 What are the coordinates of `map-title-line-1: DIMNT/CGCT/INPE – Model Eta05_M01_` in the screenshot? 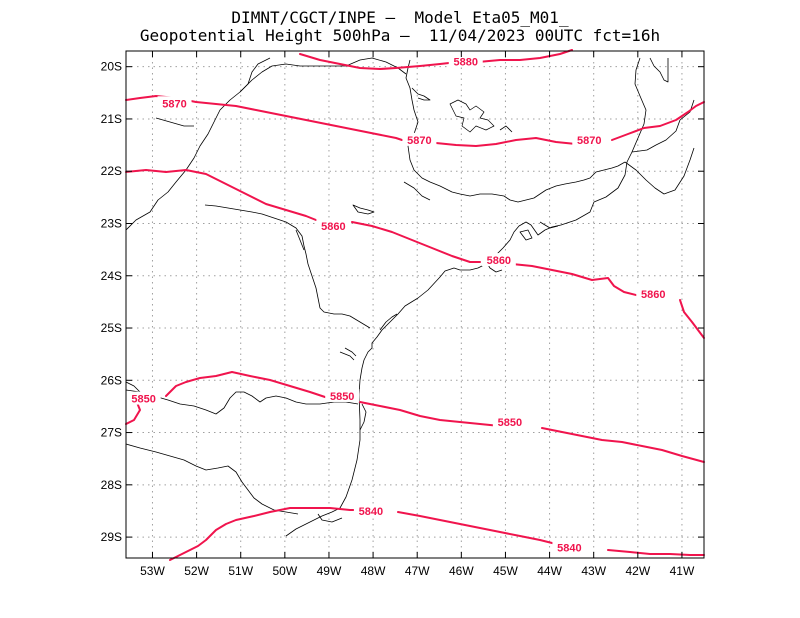 It's located at (400, 17).